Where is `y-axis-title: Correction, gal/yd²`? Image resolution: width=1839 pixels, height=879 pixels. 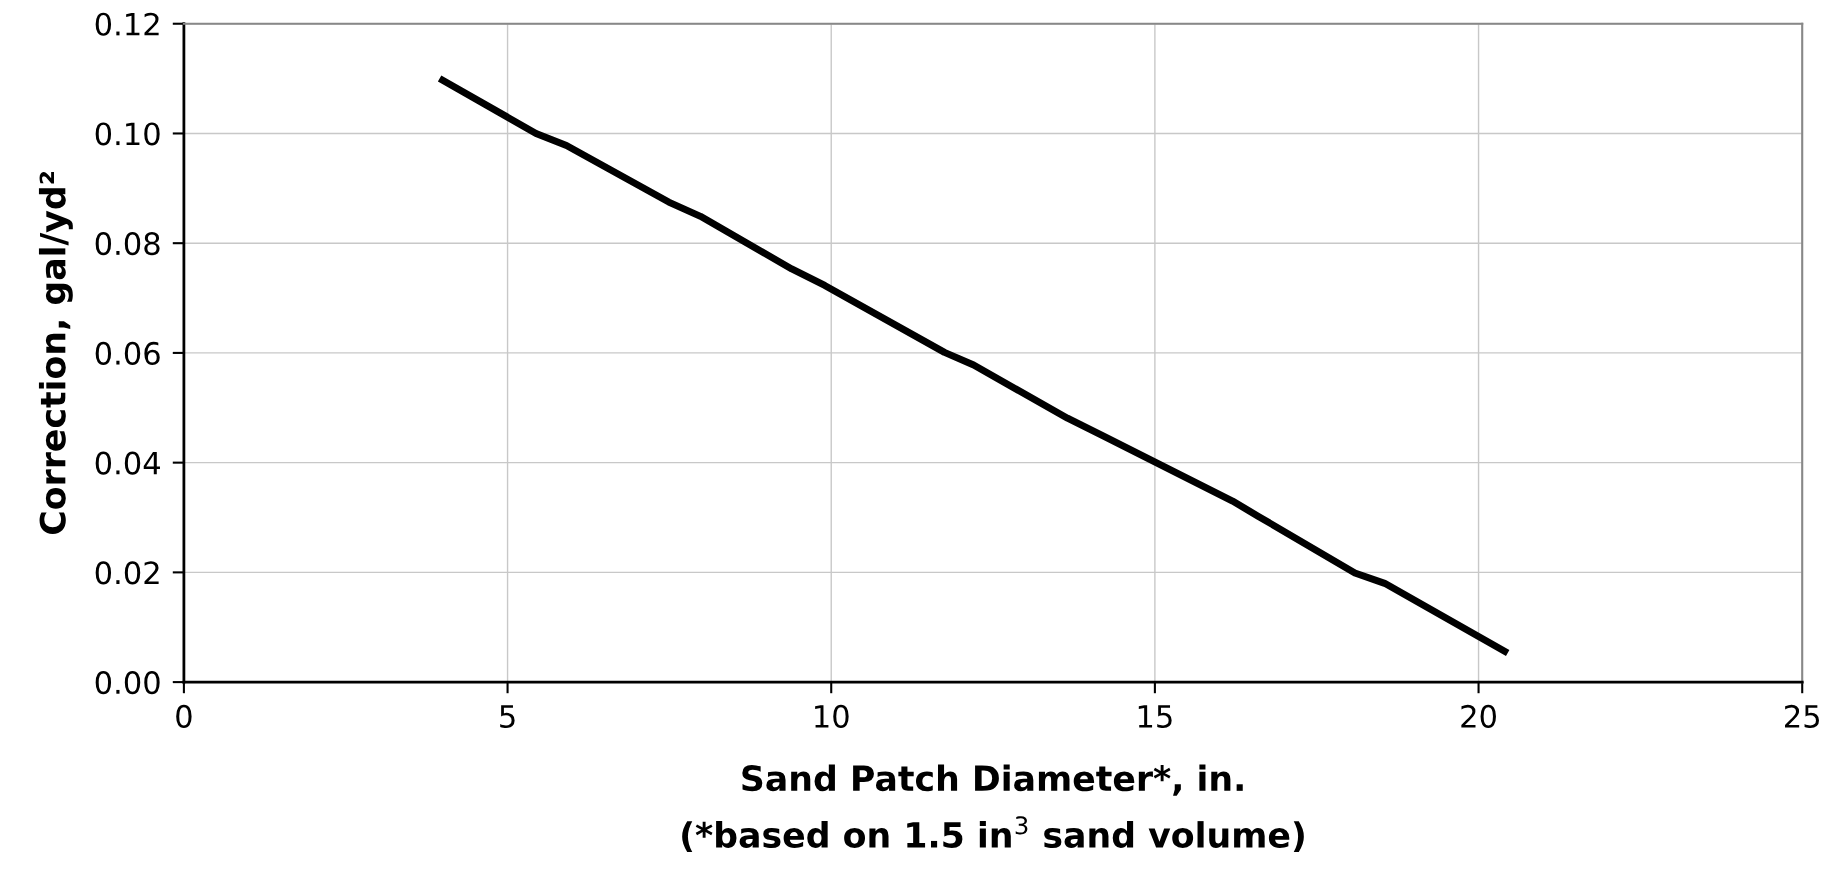 y-axis-title: Correction, gal/yd² is located at coordinates (55, 353).